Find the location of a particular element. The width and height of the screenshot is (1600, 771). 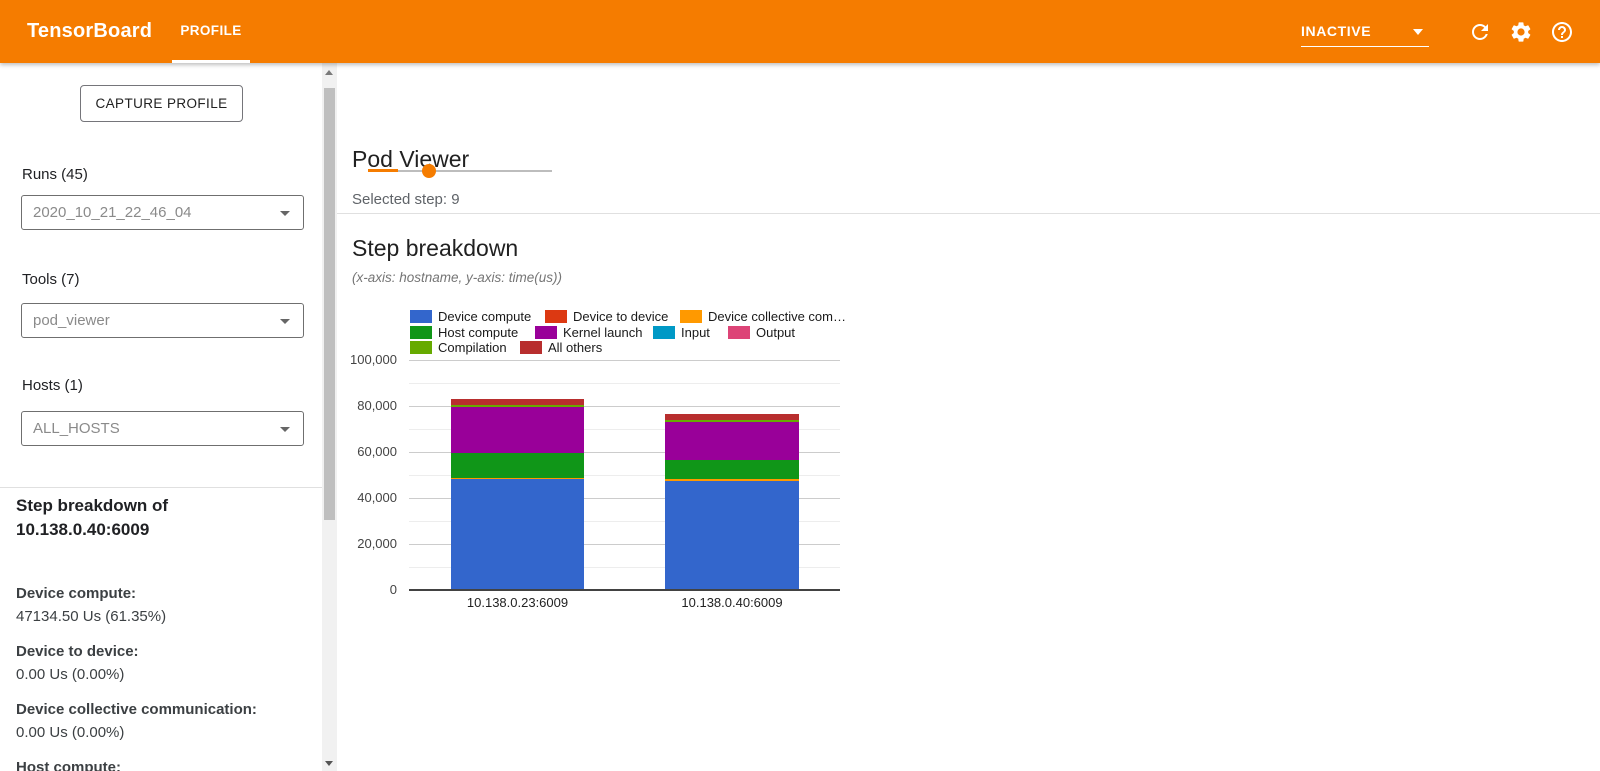

capture-profile-button: CAPTURE PROFILE is located at coordinates (161, 103).